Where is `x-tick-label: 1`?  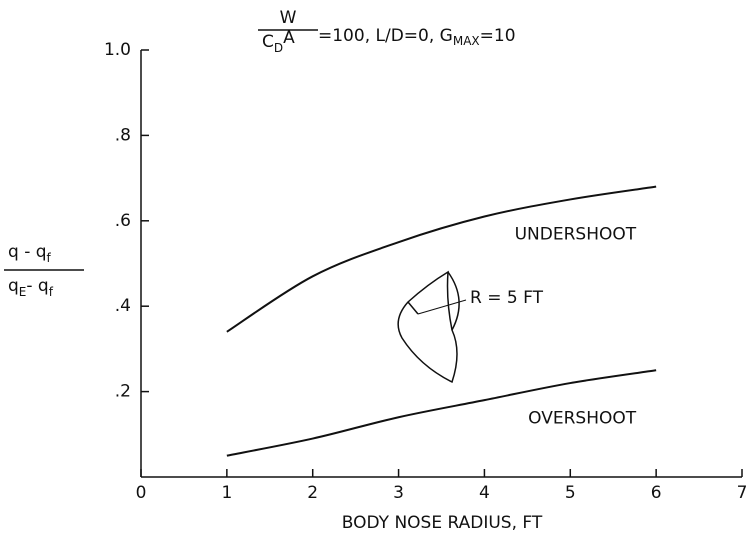 x-tick-label: 1 is located at coordinates (226, 493).